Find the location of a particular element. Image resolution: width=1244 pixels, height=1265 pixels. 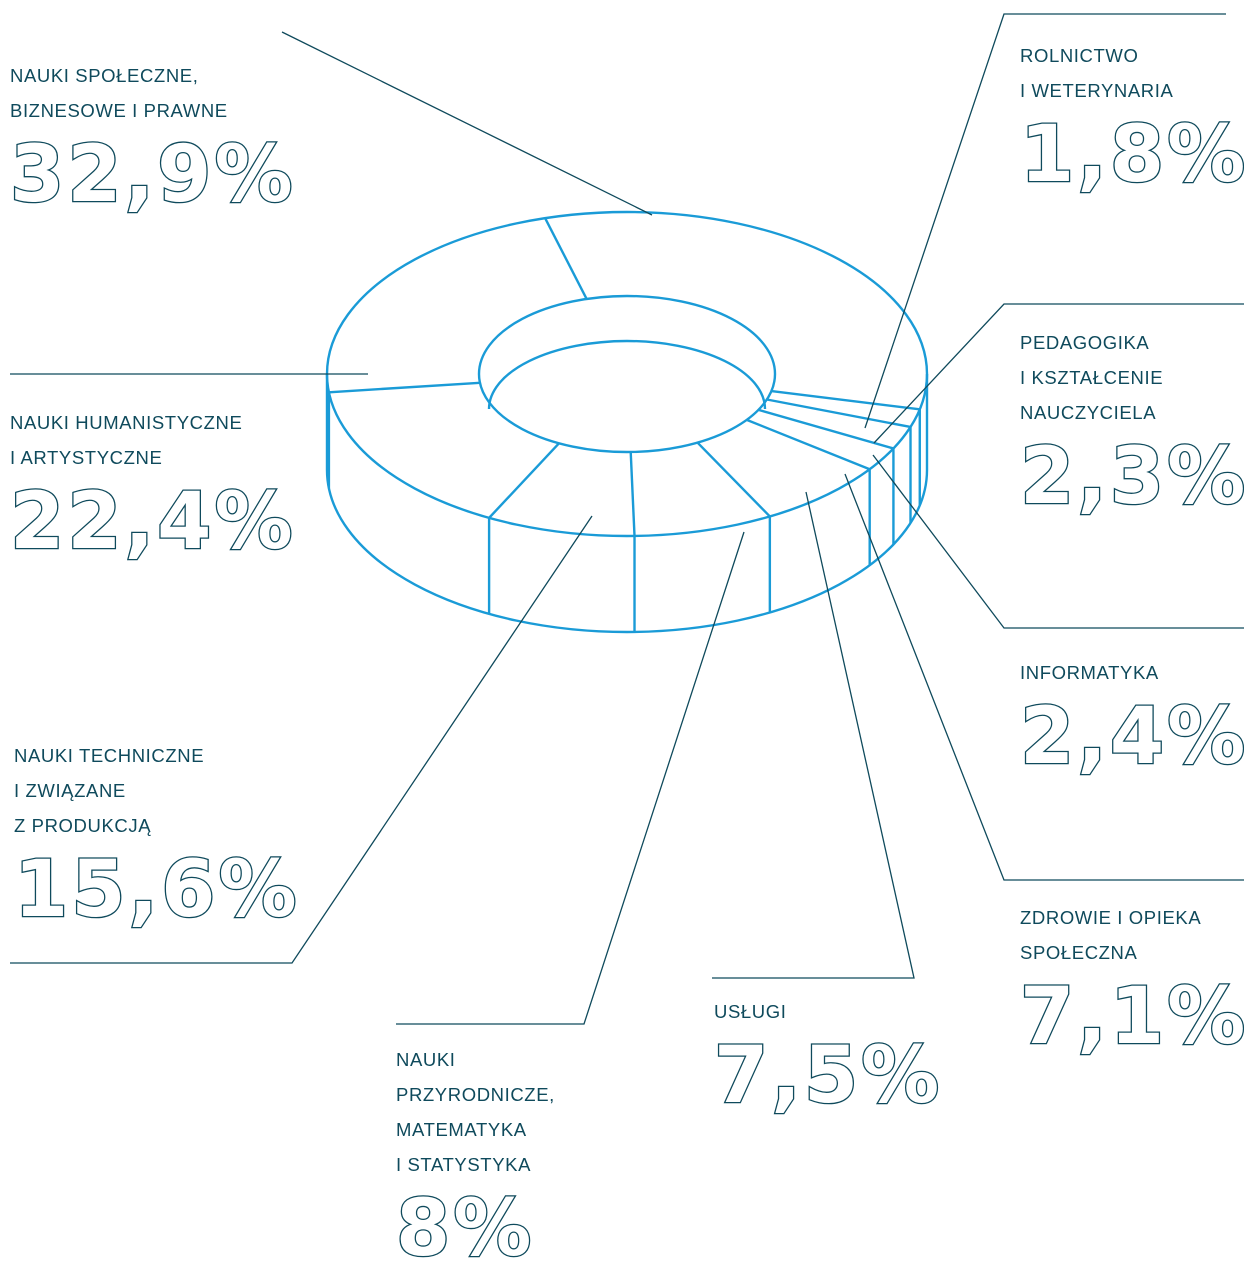

leader-line-services is located at coordinates (813, 735).